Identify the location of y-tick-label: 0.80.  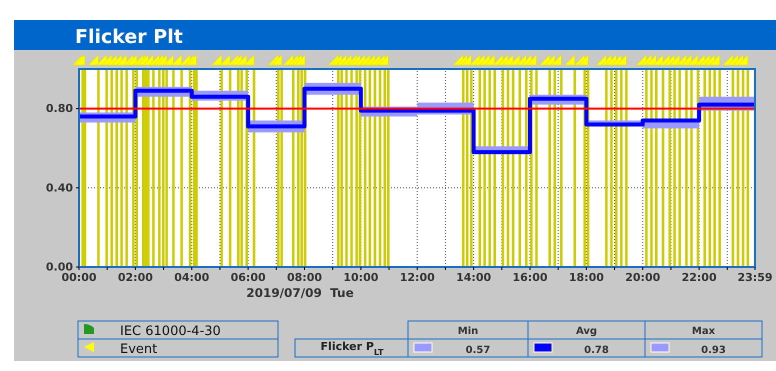
(60, 109).